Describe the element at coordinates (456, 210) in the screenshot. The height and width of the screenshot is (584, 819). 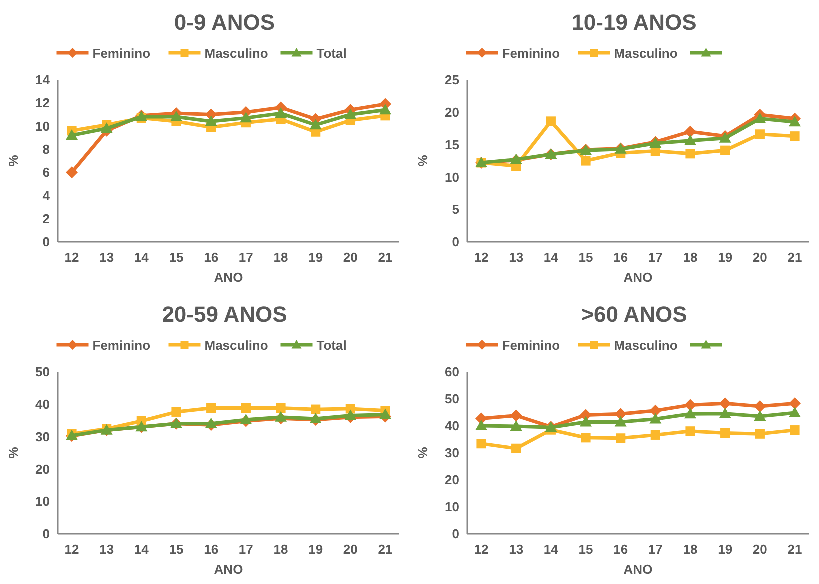
I see `y-tick-label: 5` at that location.